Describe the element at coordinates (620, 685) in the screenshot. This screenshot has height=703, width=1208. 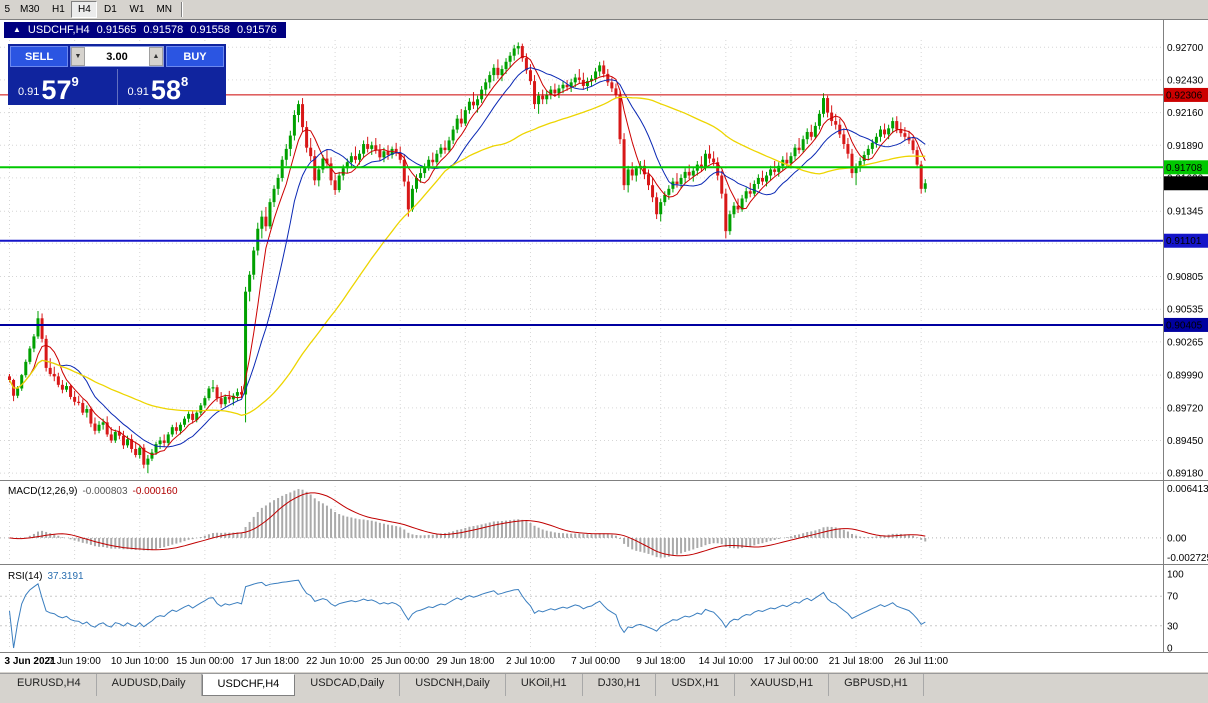
I see `chart-tab-dj30-h1: DJ30,H1` at that location.